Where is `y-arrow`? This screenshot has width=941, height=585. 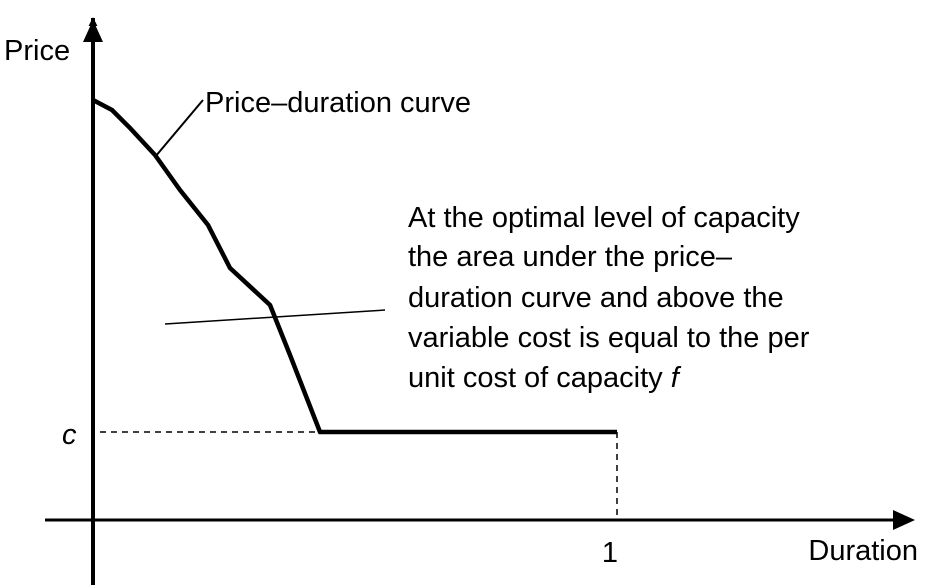 y-arrow is located at coordinates (93, 31).